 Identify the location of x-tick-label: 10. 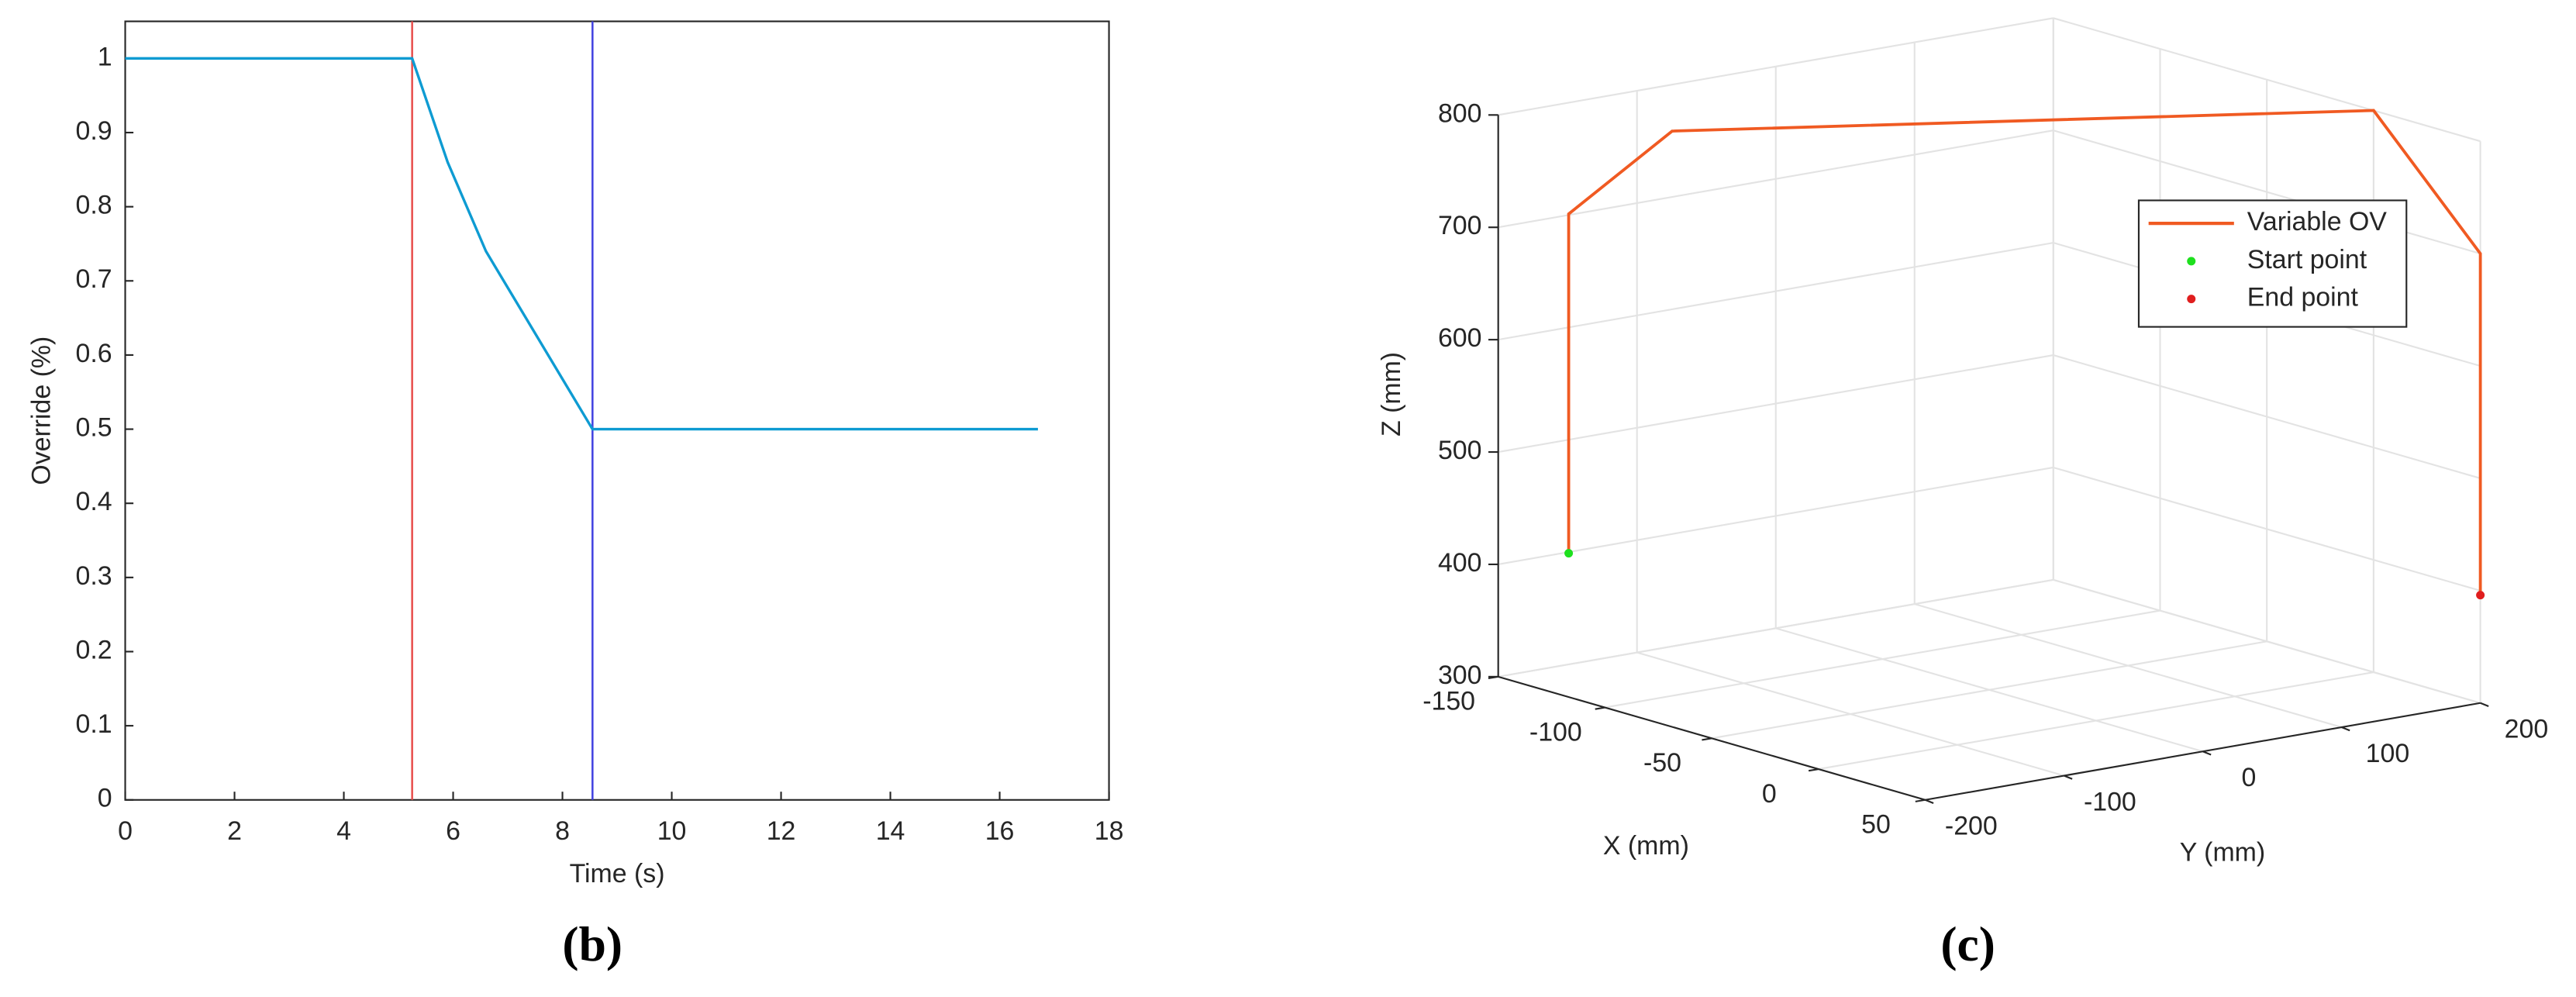
(672, 831).